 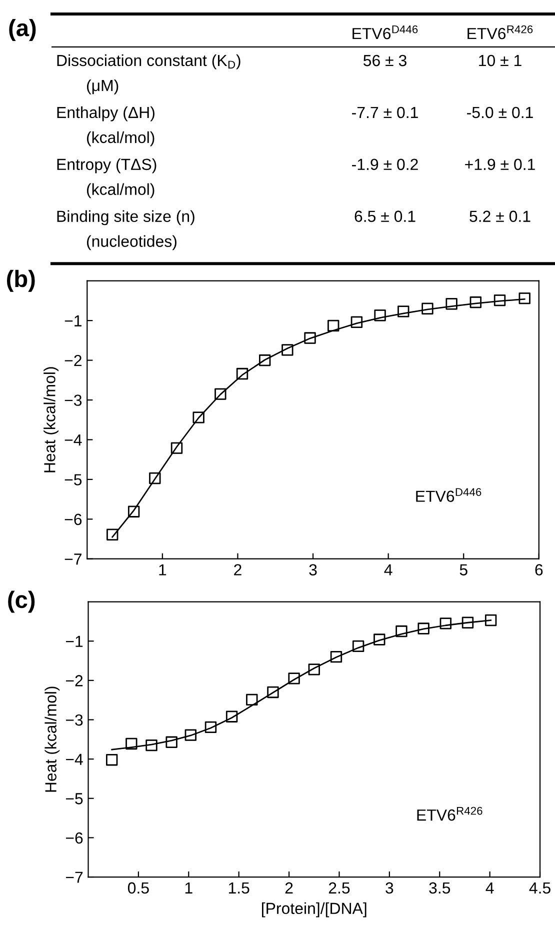 I want to click on text: 6.5 ± 0.1, so click(x=385, y=216).